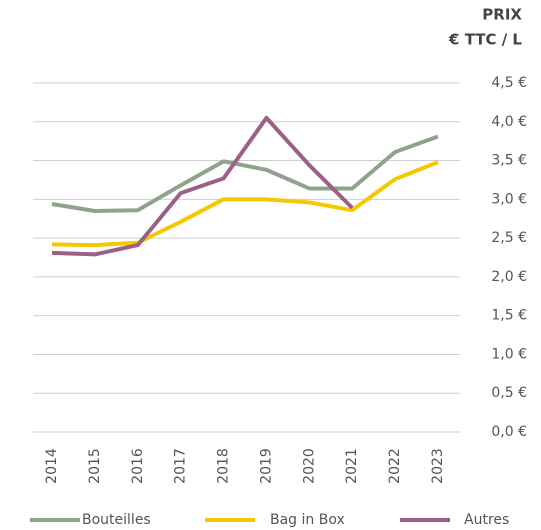 The image size is (541, 530). Describe the element at coordinates (509, 199) in the screenshot. I see `y-tick-label: 3,0 €` at that location.